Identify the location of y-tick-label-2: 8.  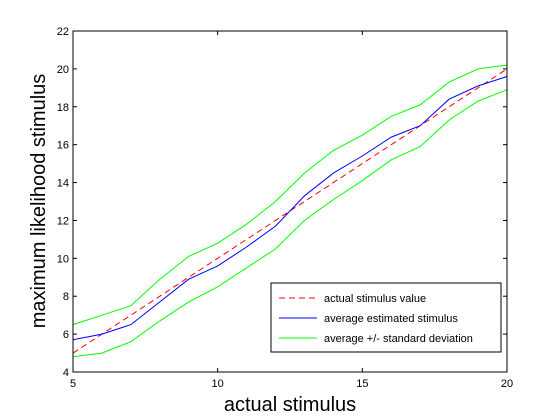
(66, 297).